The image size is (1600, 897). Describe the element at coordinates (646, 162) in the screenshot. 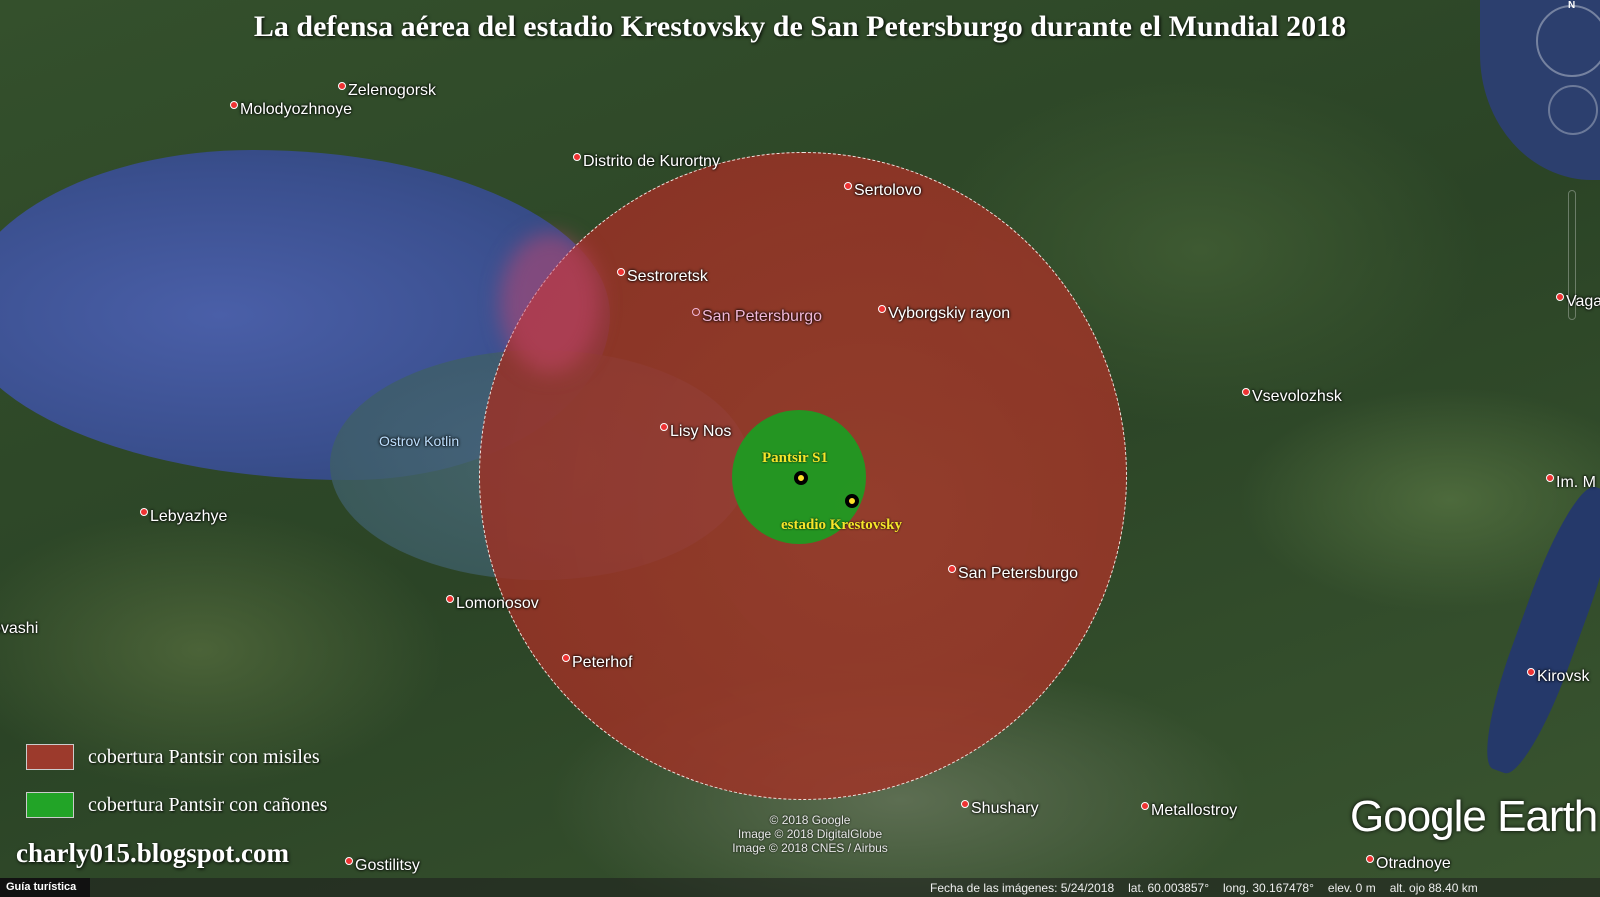

I see `place-label: Distrito de Kurortny` at that location.